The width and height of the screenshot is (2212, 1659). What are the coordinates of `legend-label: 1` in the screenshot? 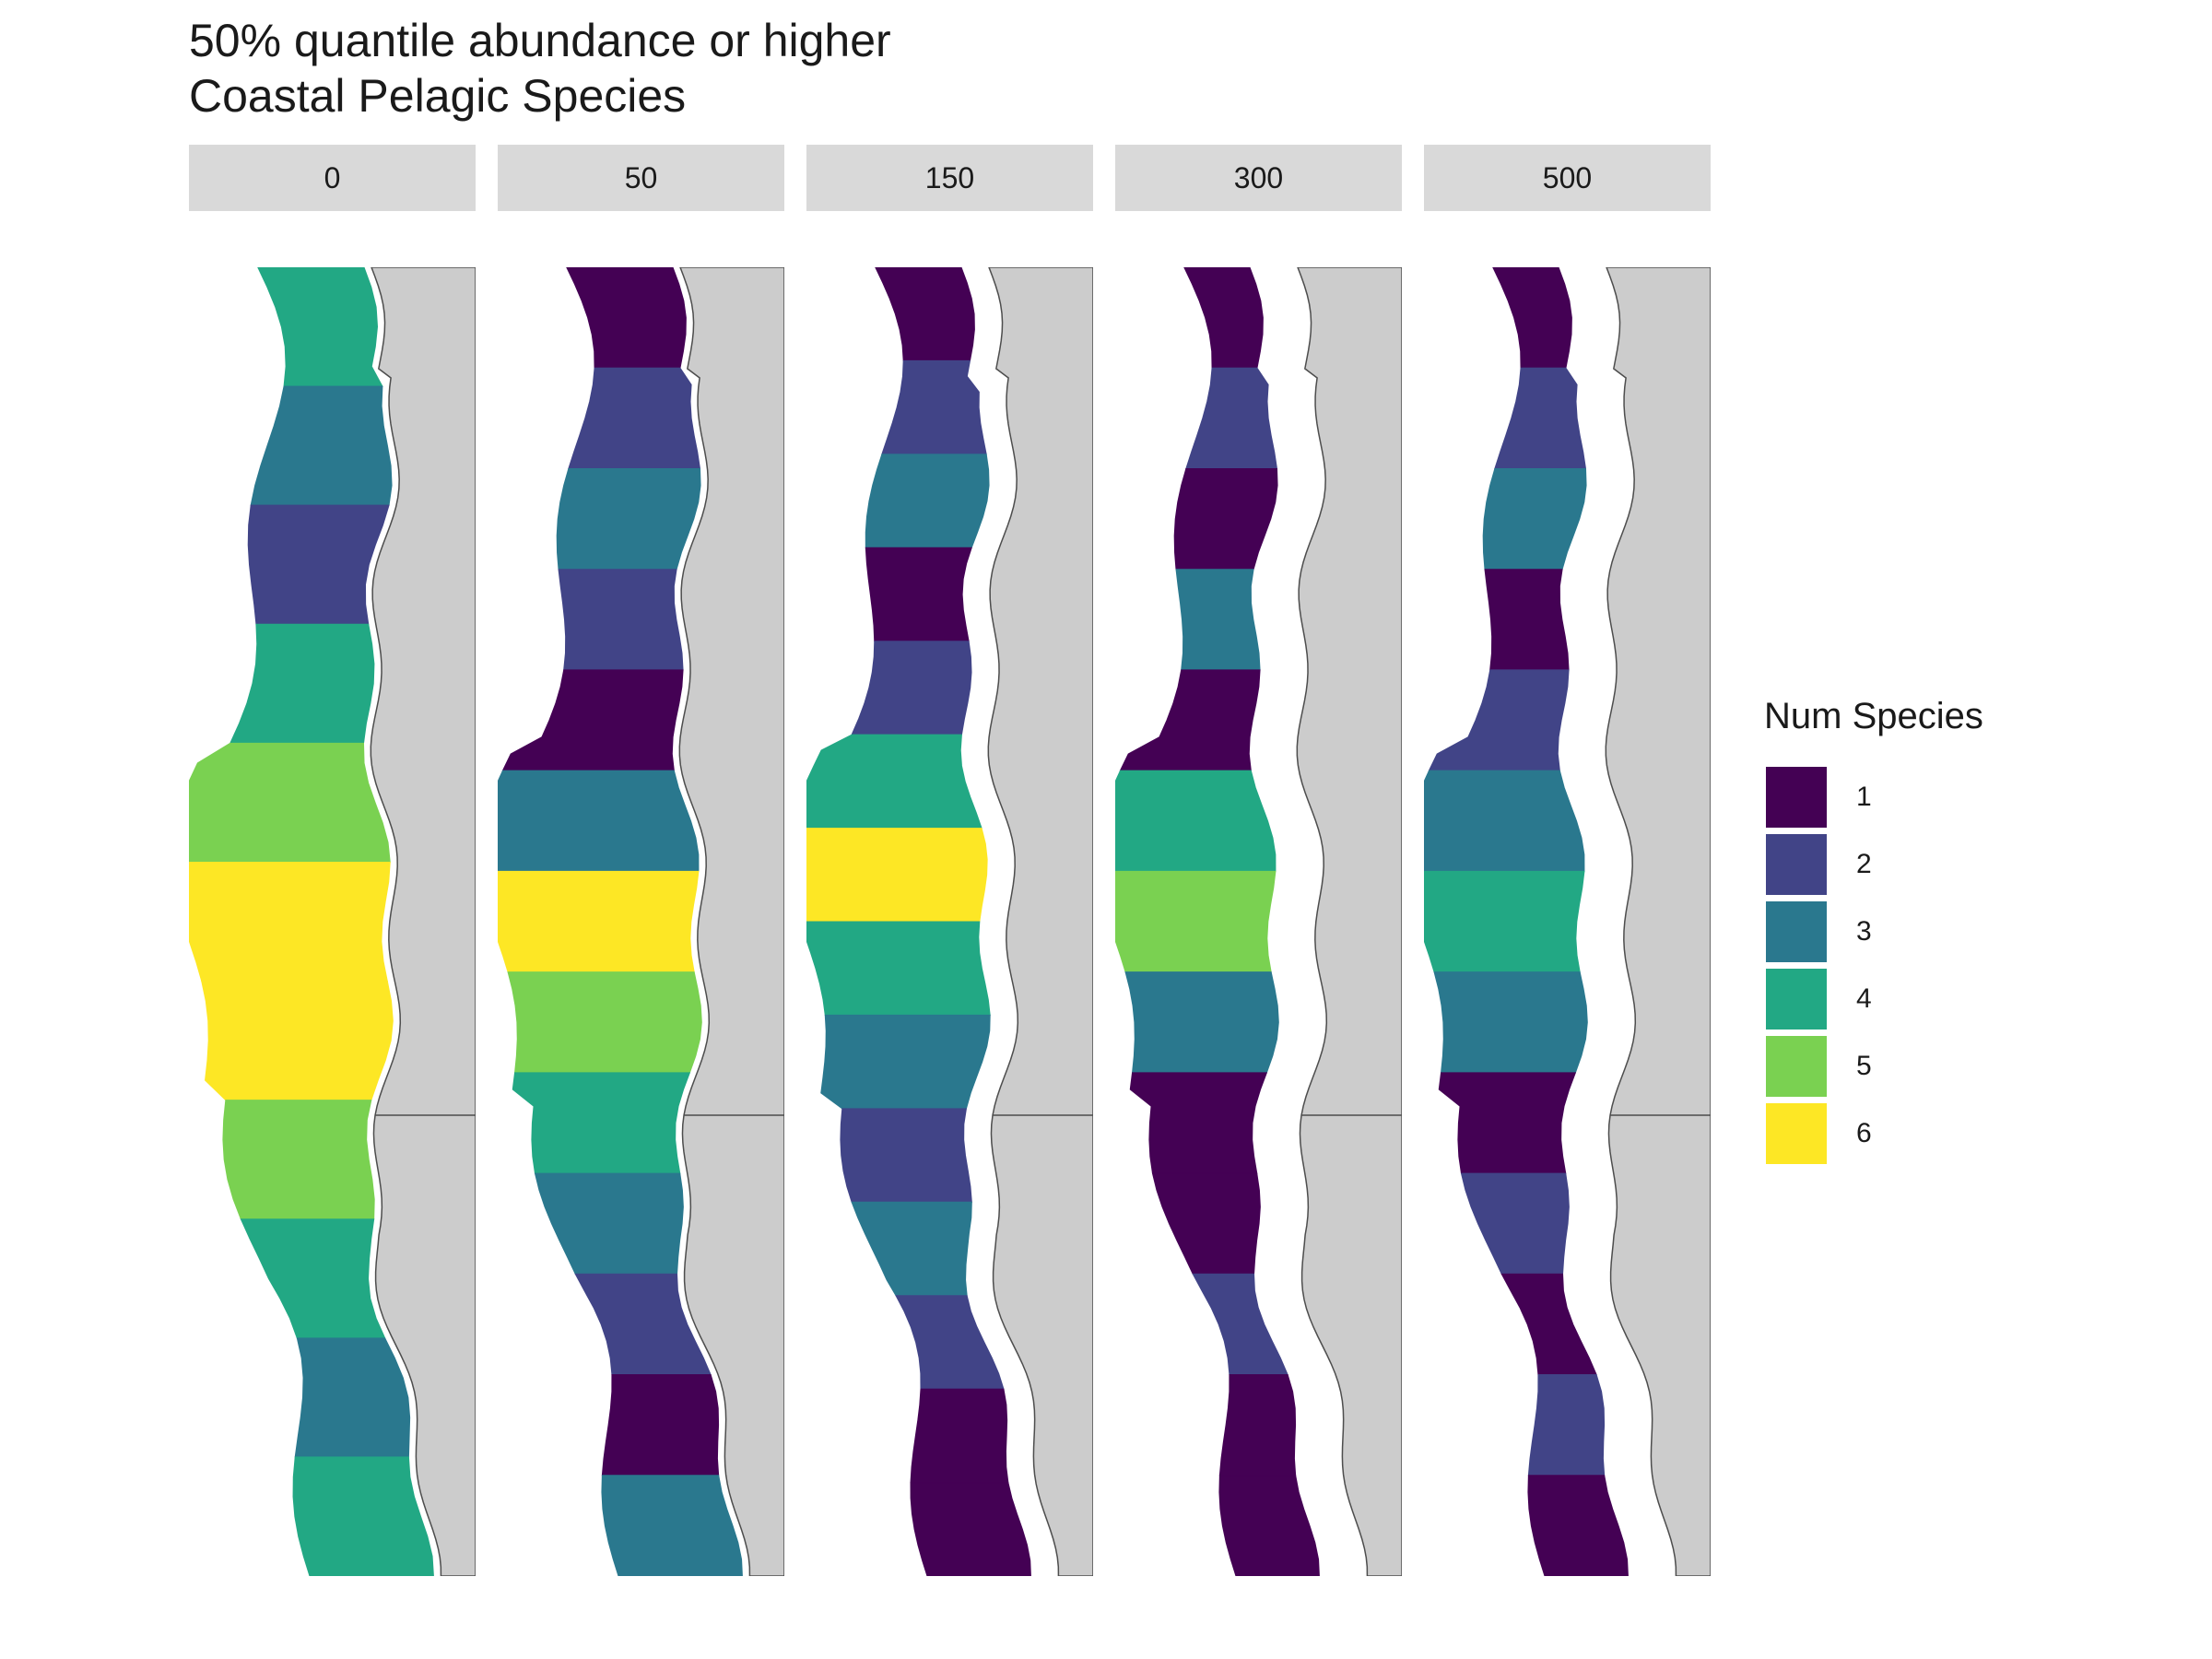 It's located at (1864, 797).